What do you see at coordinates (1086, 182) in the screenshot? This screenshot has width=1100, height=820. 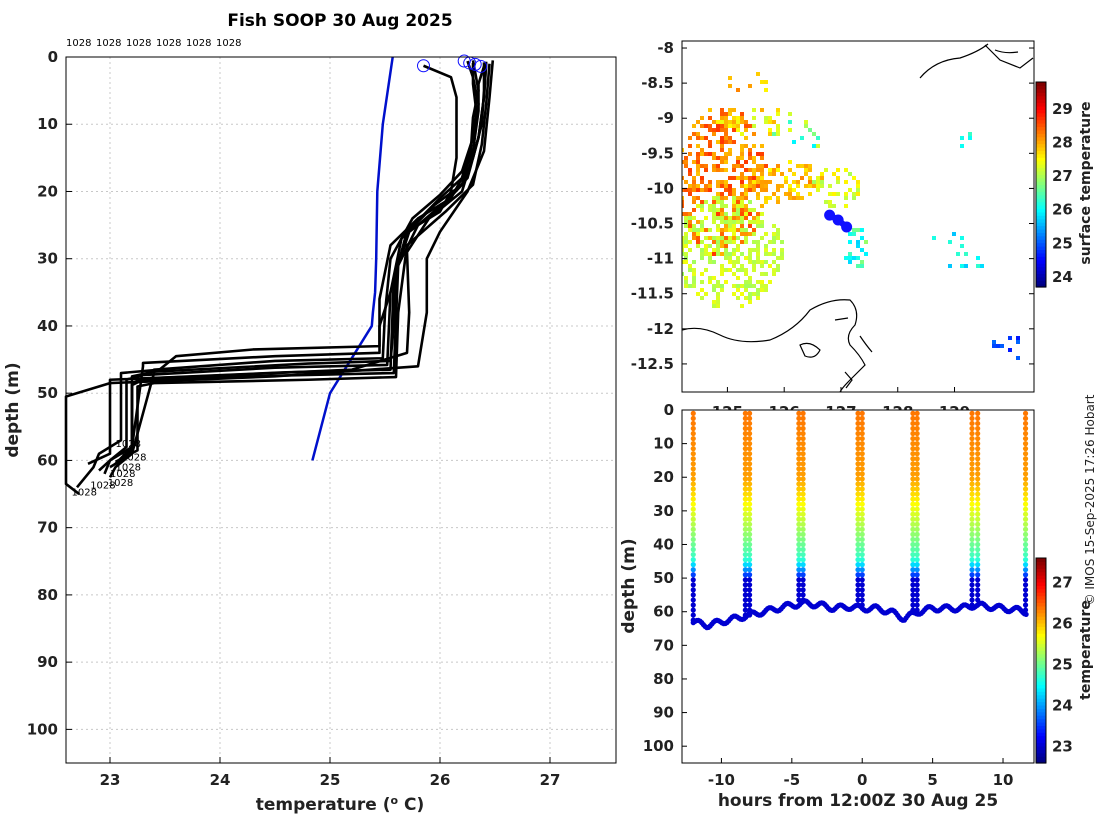 I see `sst-colorbar-label: surface temperature` at bounding box center [1086, 182].